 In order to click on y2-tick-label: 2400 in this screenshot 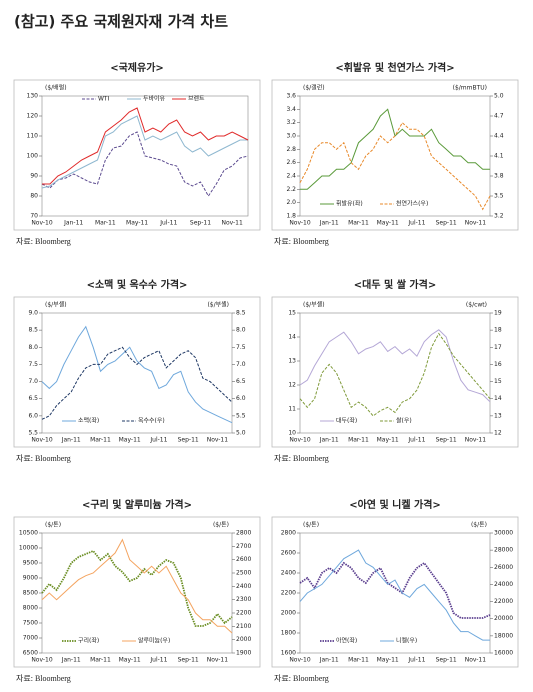, I will do `click(243, 586)`.